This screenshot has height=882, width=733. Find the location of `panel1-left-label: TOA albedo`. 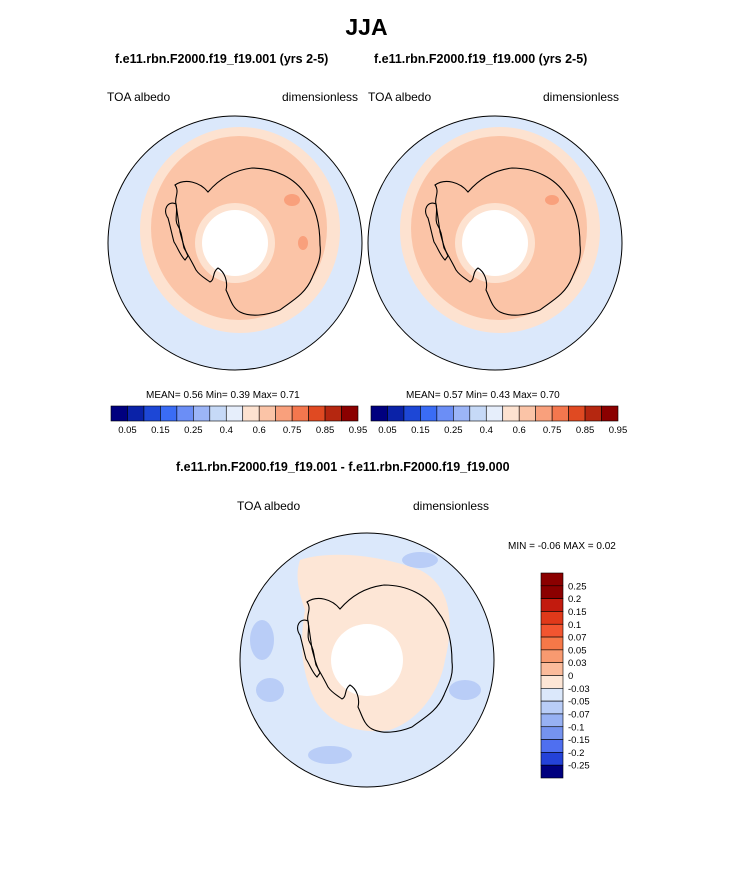

panel1-left-label: TOA albedo is located at coordinates (139, 97).